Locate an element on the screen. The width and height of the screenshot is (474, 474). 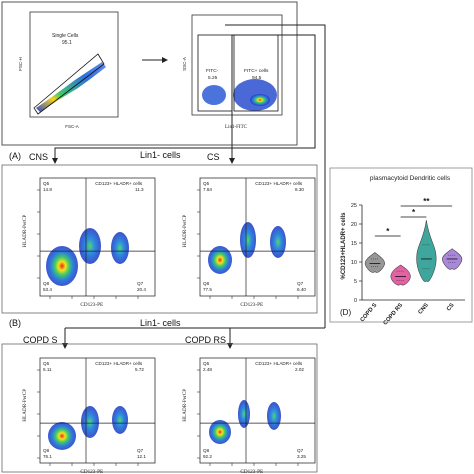
quad-q5-value: 7.84 is located at coordinates (207, 189).